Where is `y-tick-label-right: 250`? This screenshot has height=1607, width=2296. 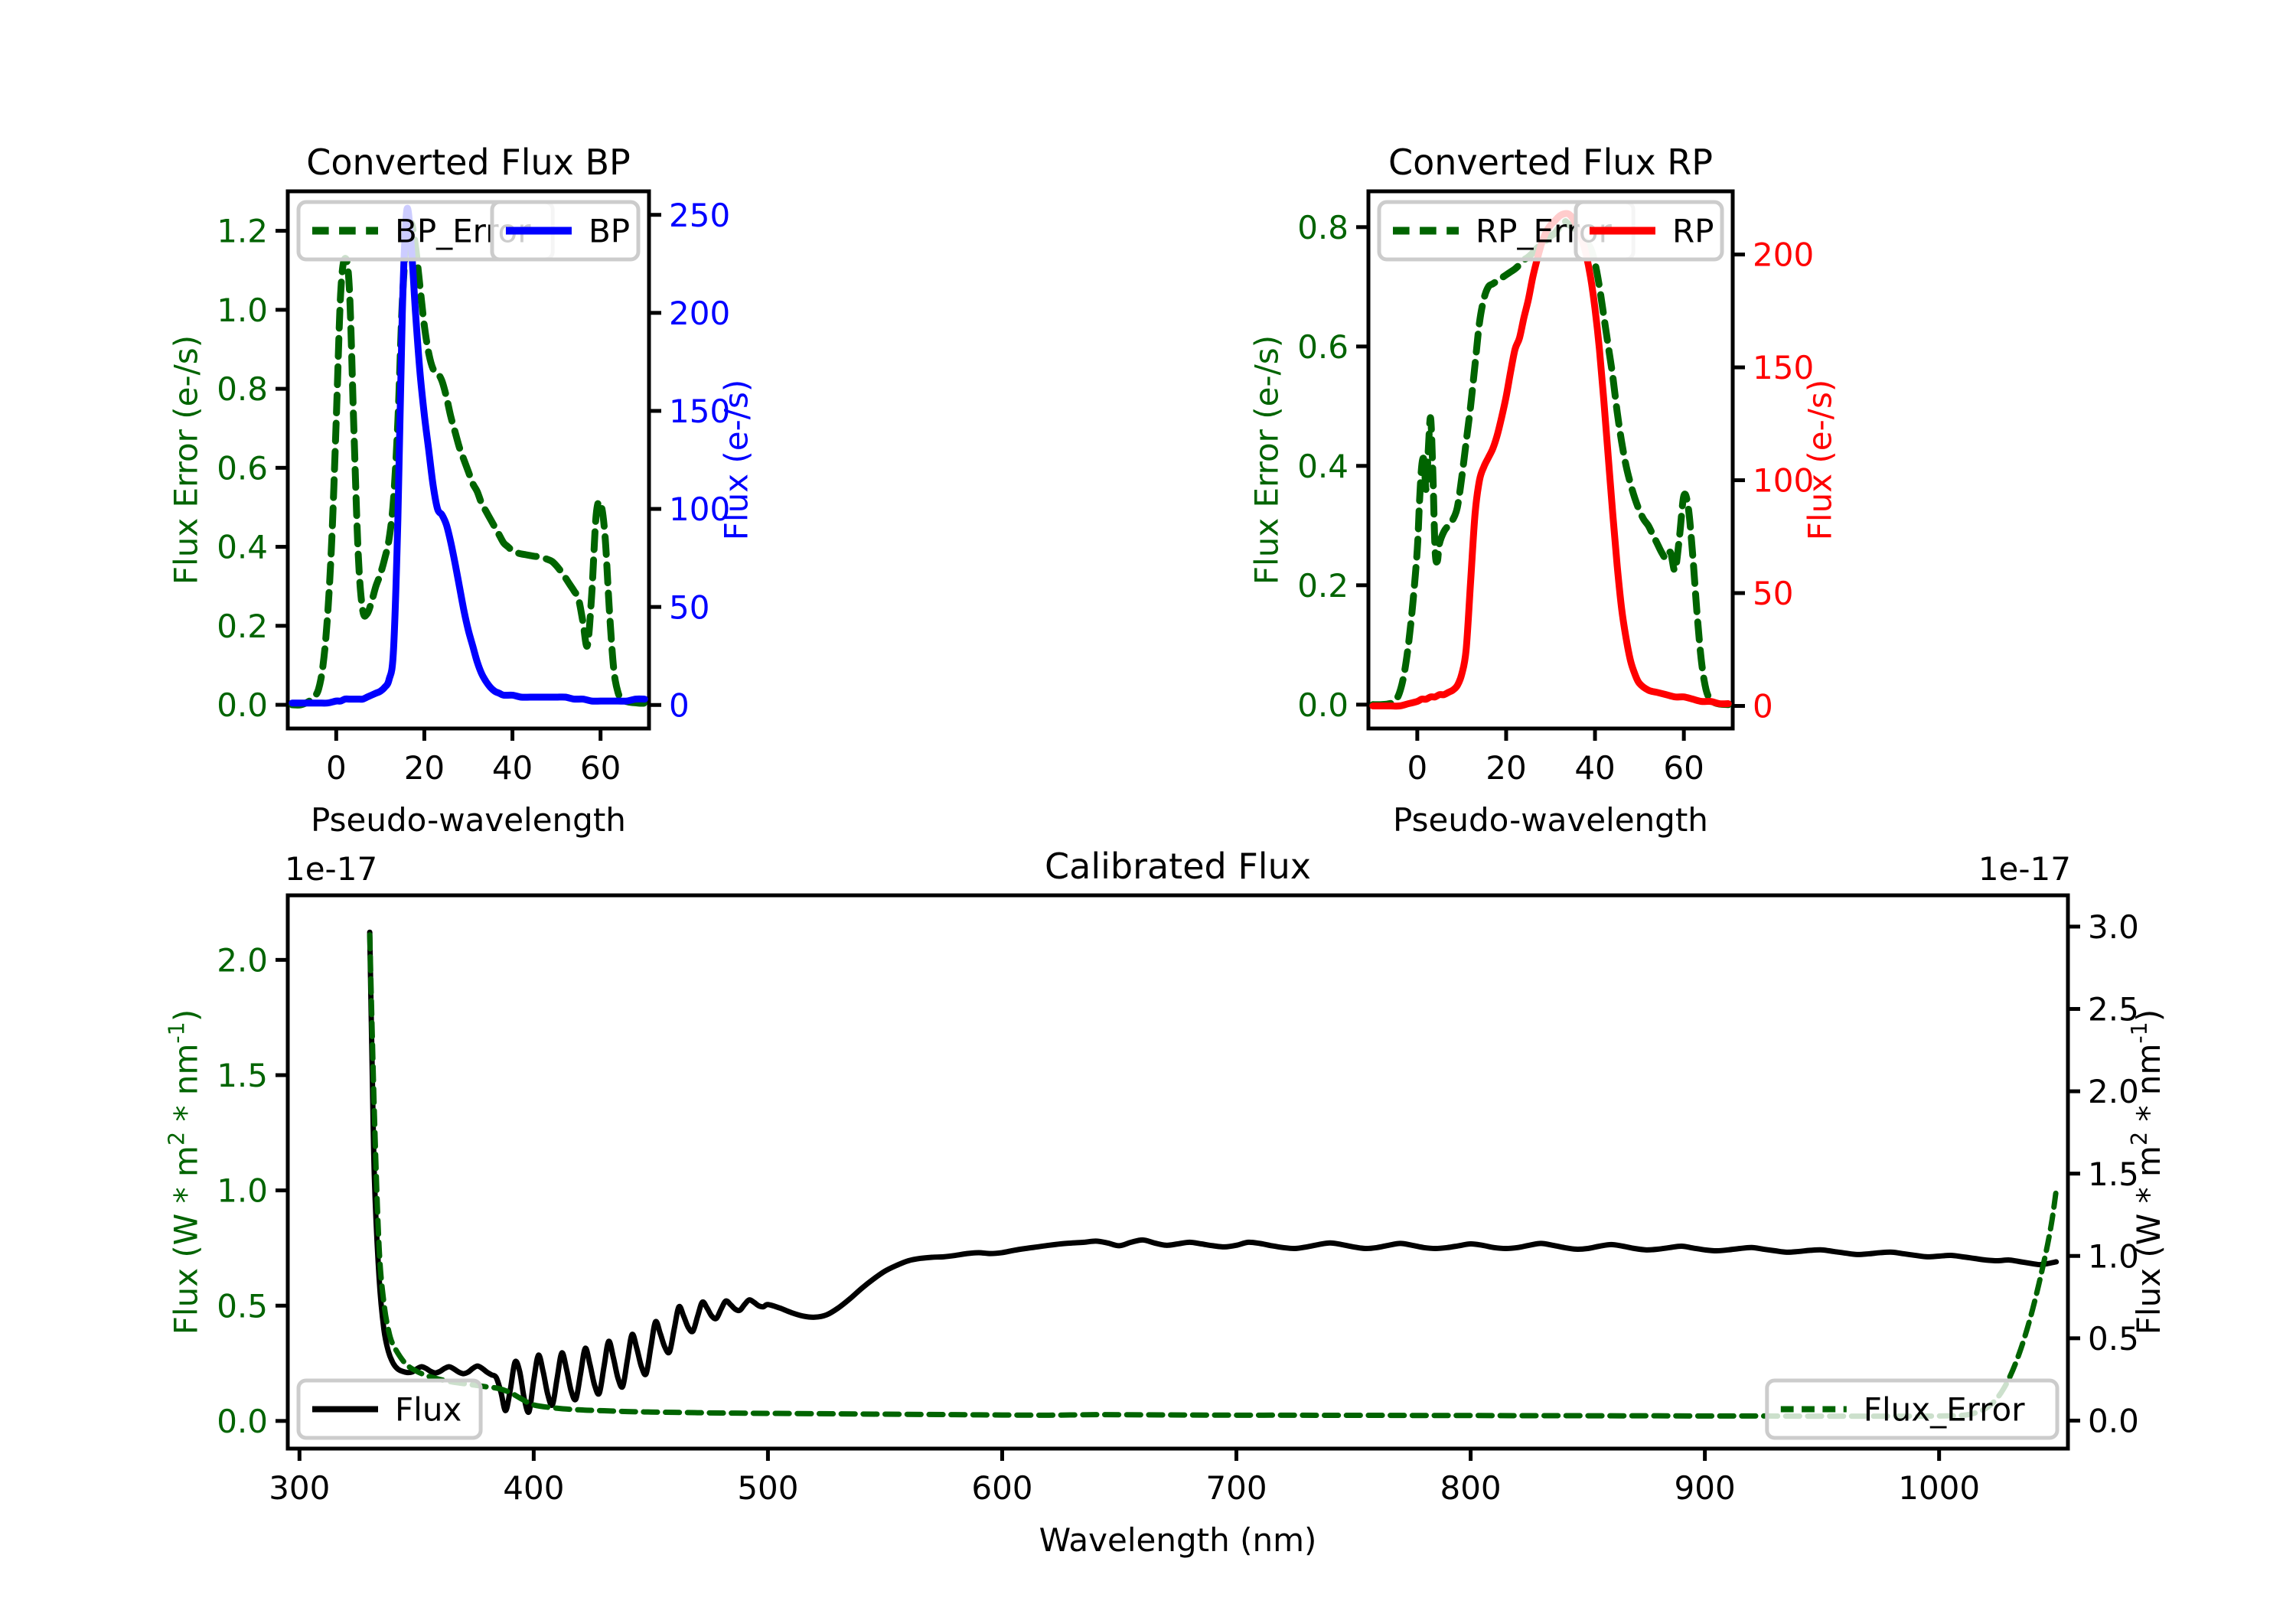 y-tick-label-right: 250 is located at coordinates (699, 215).